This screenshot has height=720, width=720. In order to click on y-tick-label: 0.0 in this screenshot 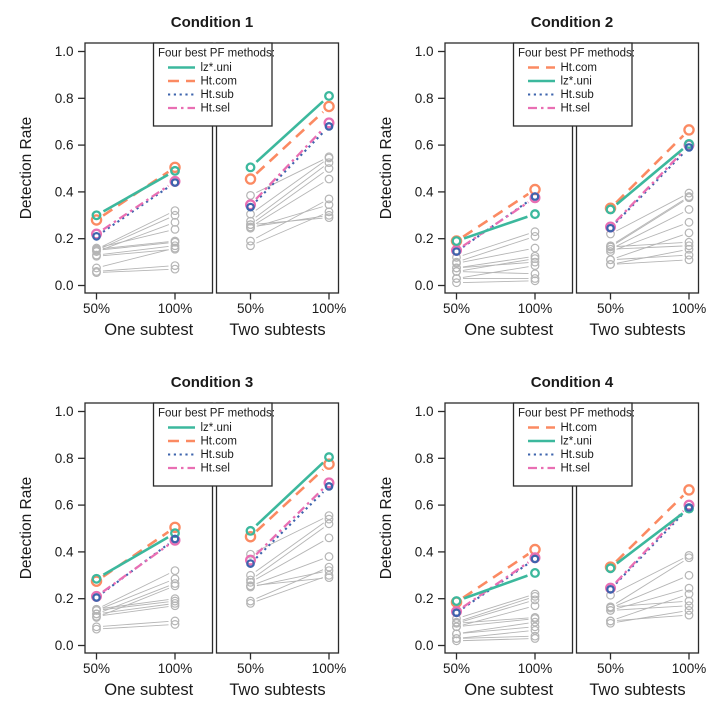, I will do `click(64, 645)`.